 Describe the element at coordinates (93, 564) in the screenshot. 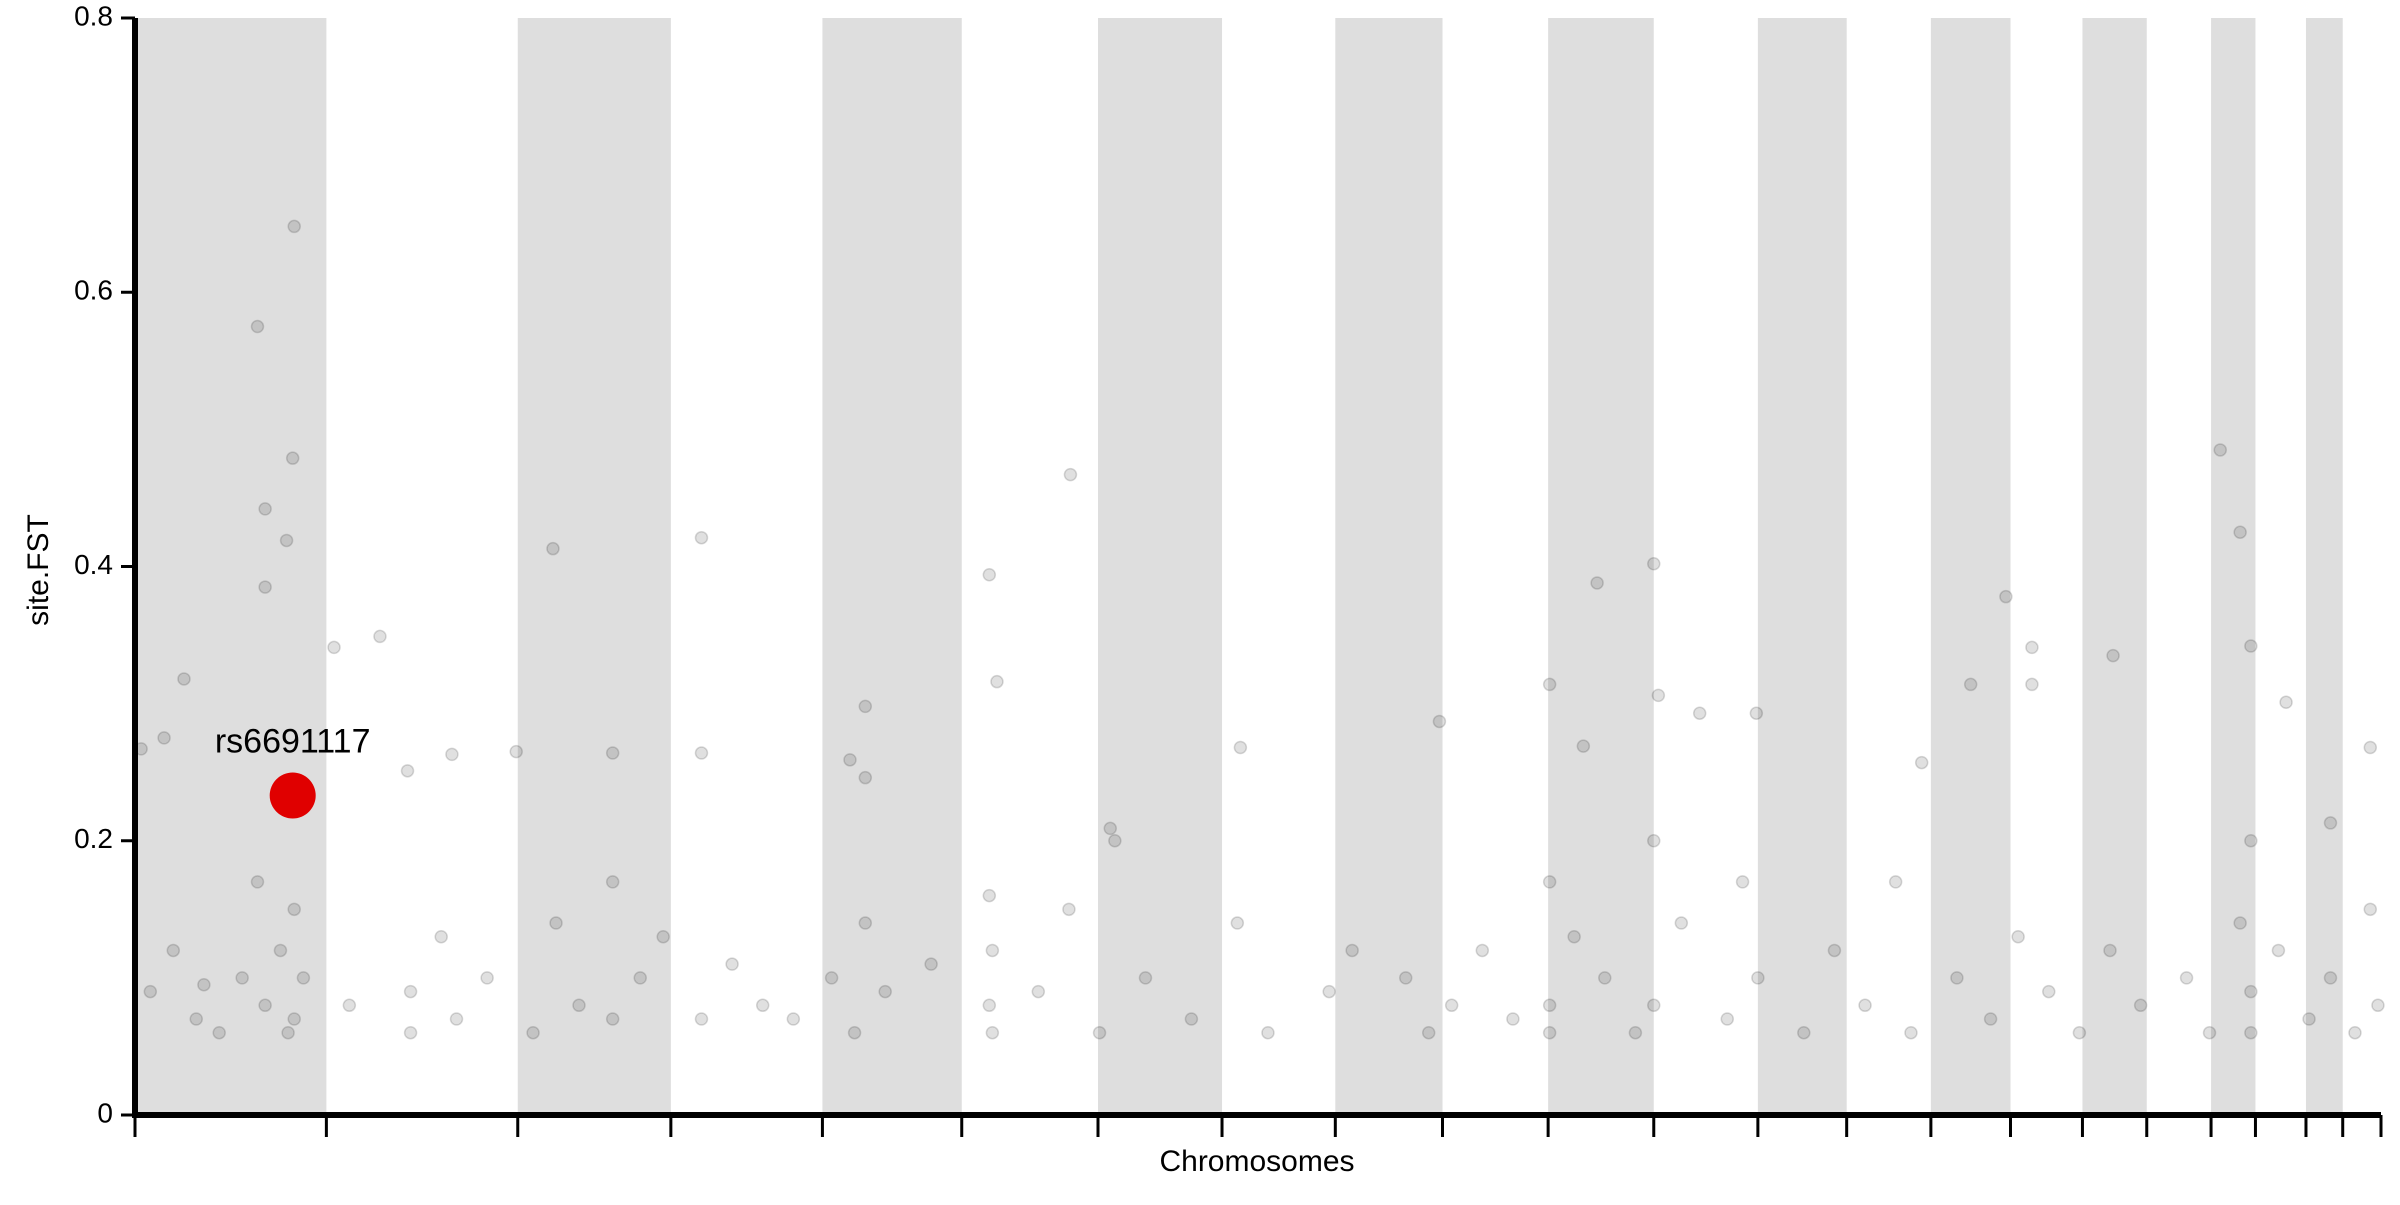

I see `y-tick-label: 0.4` at that location.